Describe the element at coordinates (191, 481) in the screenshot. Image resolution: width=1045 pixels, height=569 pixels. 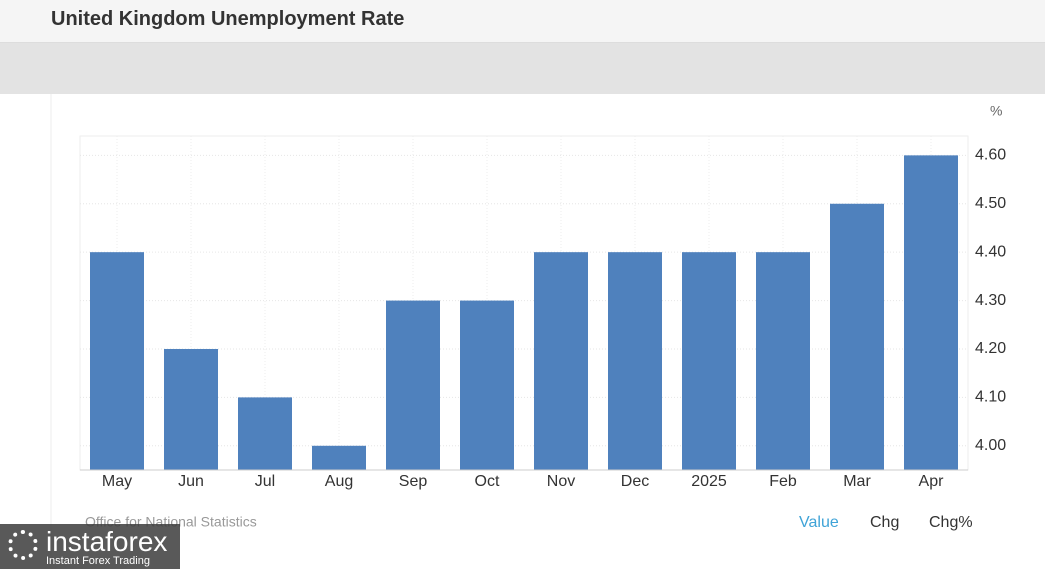
I see `x-tick-label: Jun` at that location.